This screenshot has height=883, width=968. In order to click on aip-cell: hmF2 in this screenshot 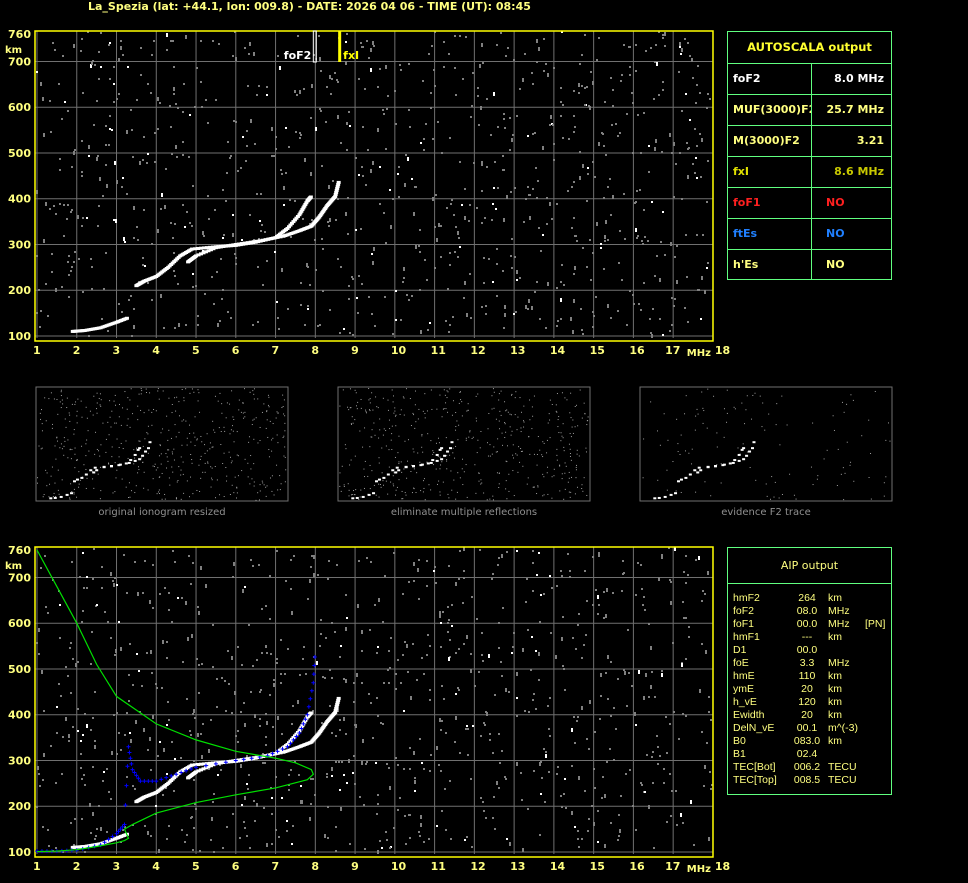, I will do `click(746, 598)`.